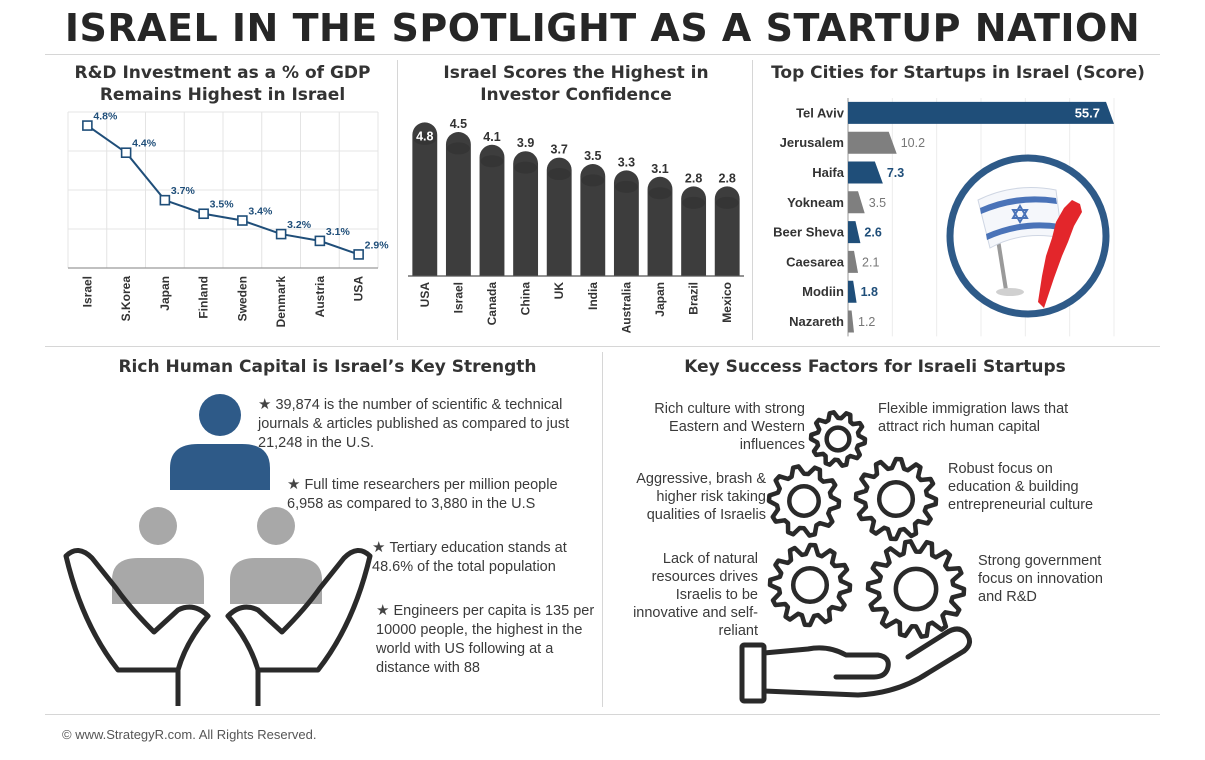  What do you see at coordinates (875, 367) in the screenshot?
I see `success-factors-title: Key Success Factors for Israeli Startups` at bounding box center [875, 367].